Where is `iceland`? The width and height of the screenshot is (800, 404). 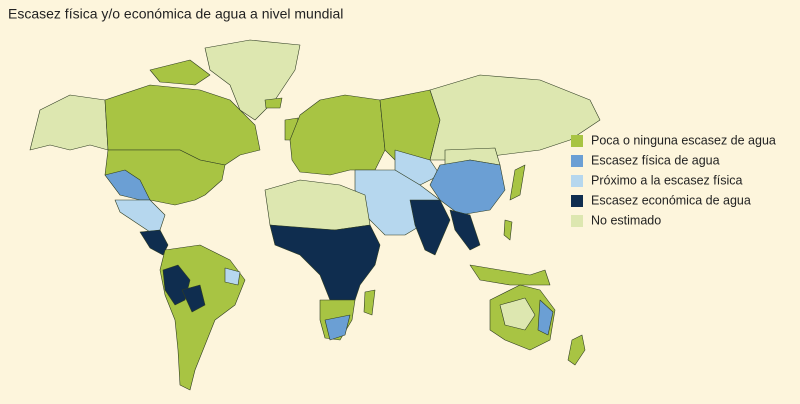
iceland is located at coordinates (273, 103).